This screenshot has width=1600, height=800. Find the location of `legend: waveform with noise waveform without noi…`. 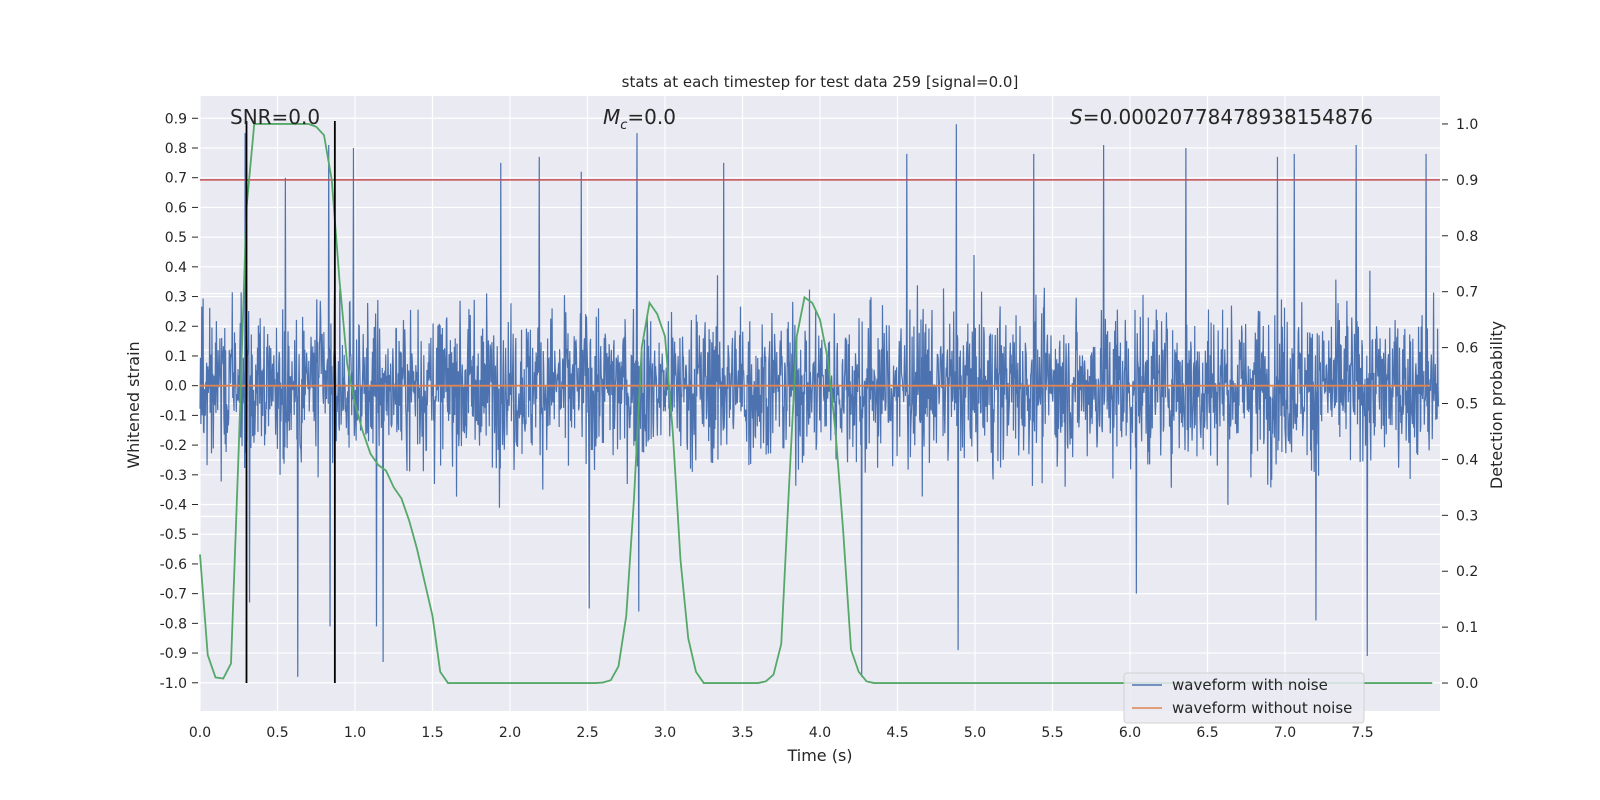

legend: waveform with noise waveform without noi… is located at coordinates (1244, 698).